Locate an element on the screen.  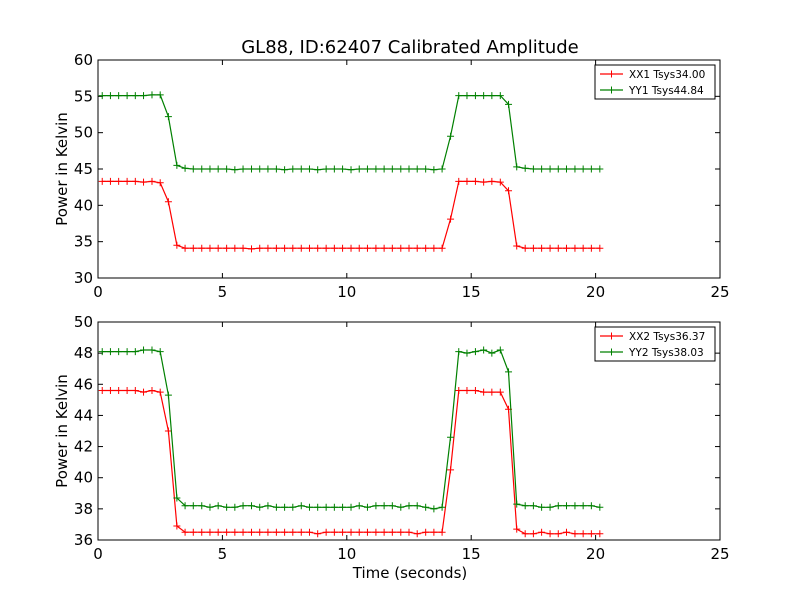
bottom-x-tick-label: 25 is located at coordinates (719, 554).